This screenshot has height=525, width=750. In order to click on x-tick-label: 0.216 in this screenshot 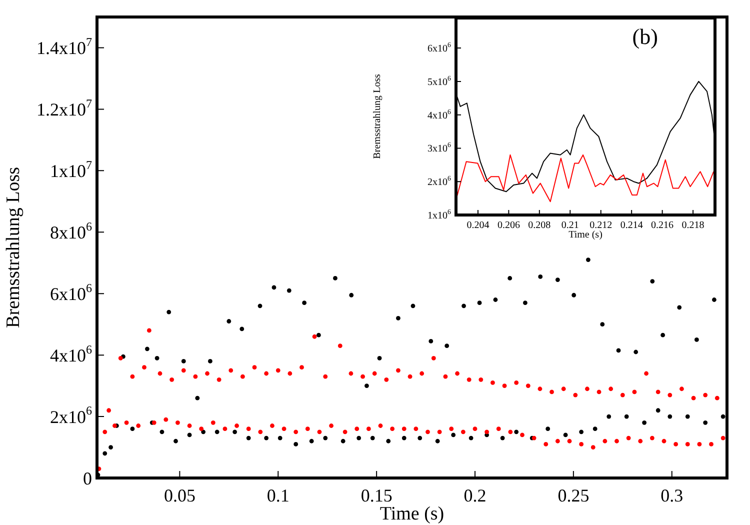, I will do `click(662, 225)`.